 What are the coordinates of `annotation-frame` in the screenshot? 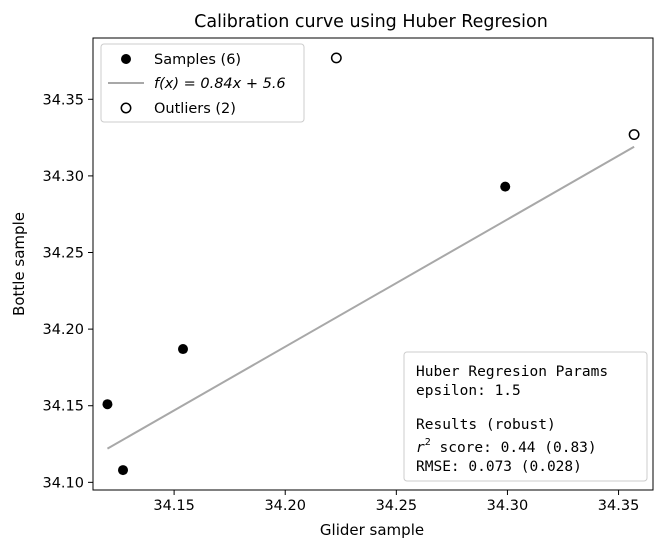 It's located at (525, 416).